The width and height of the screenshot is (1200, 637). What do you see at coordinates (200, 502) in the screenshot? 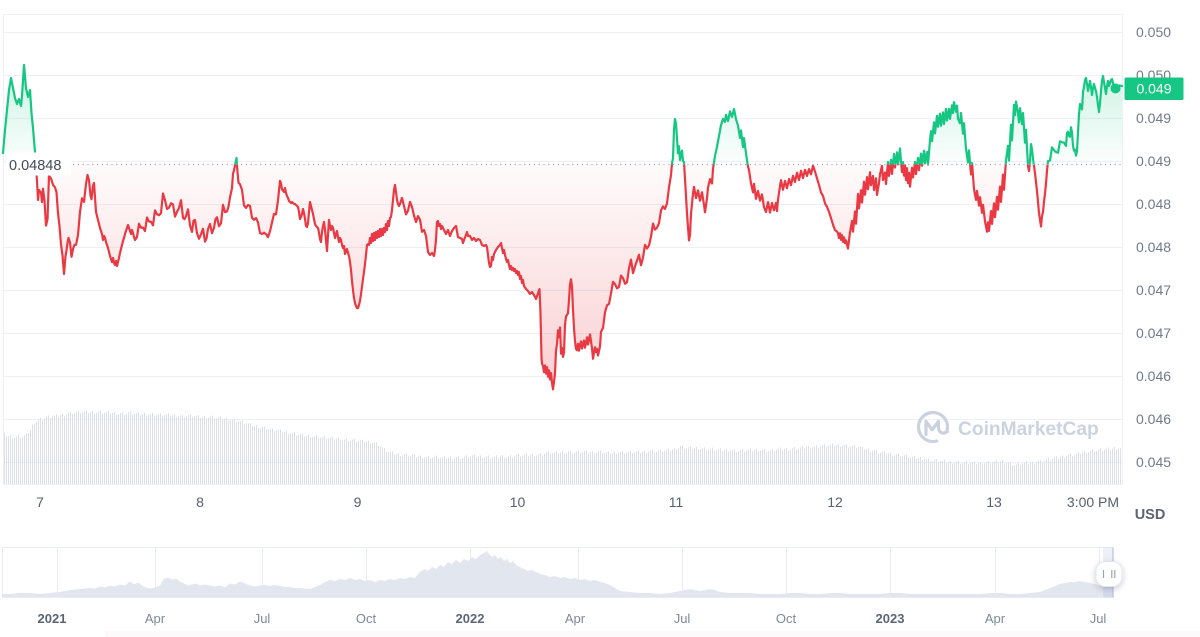
I see `svg-text: 8` at bounding box center [200, 502].